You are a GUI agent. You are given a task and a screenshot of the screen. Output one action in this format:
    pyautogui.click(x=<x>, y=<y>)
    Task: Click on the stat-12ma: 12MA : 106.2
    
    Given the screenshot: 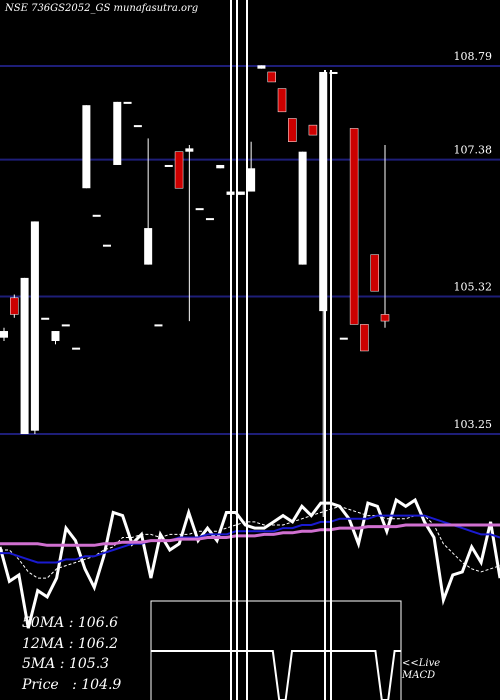 What is the action you would take?
    pyautogui.click(x=70, y=643)
    